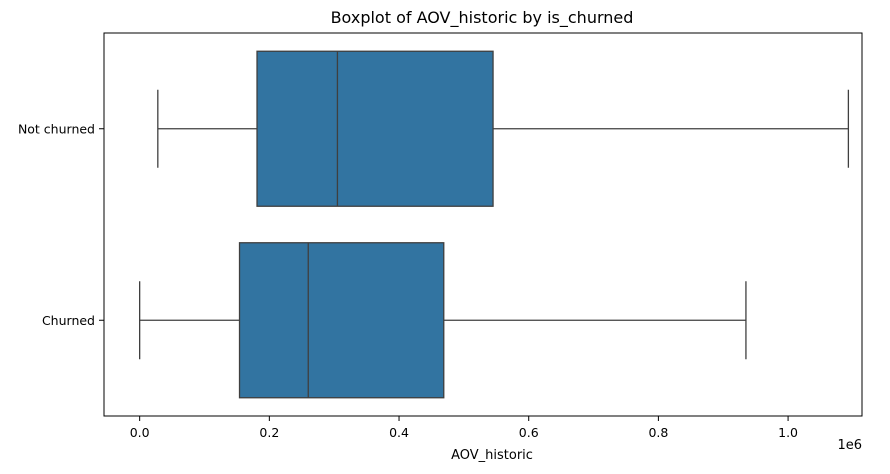 This screenshot has width=890, height=474. What do you see at coordinates (482, 18) in the screenshot?
I see `chart-title: Boxplot of AOV_historic by is_churned` at bounding box center [482, 18].